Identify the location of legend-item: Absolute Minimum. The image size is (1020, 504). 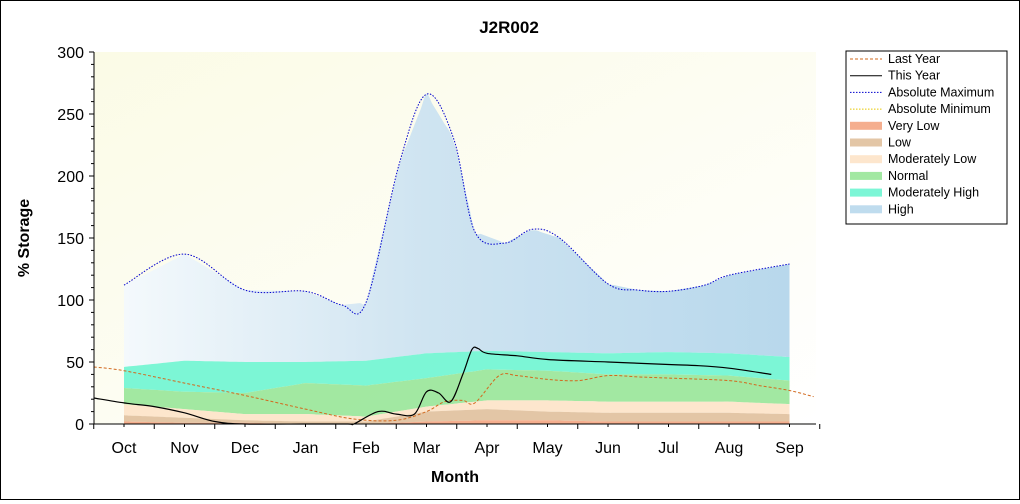
(920, 109).